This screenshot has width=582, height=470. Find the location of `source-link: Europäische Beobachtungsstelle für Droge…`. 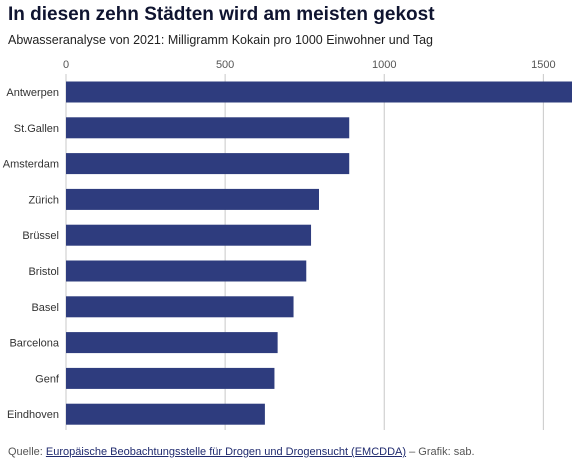

source-link: Europäische Beobachtungsstelle für Droge… is located at coordinates (226, 452).